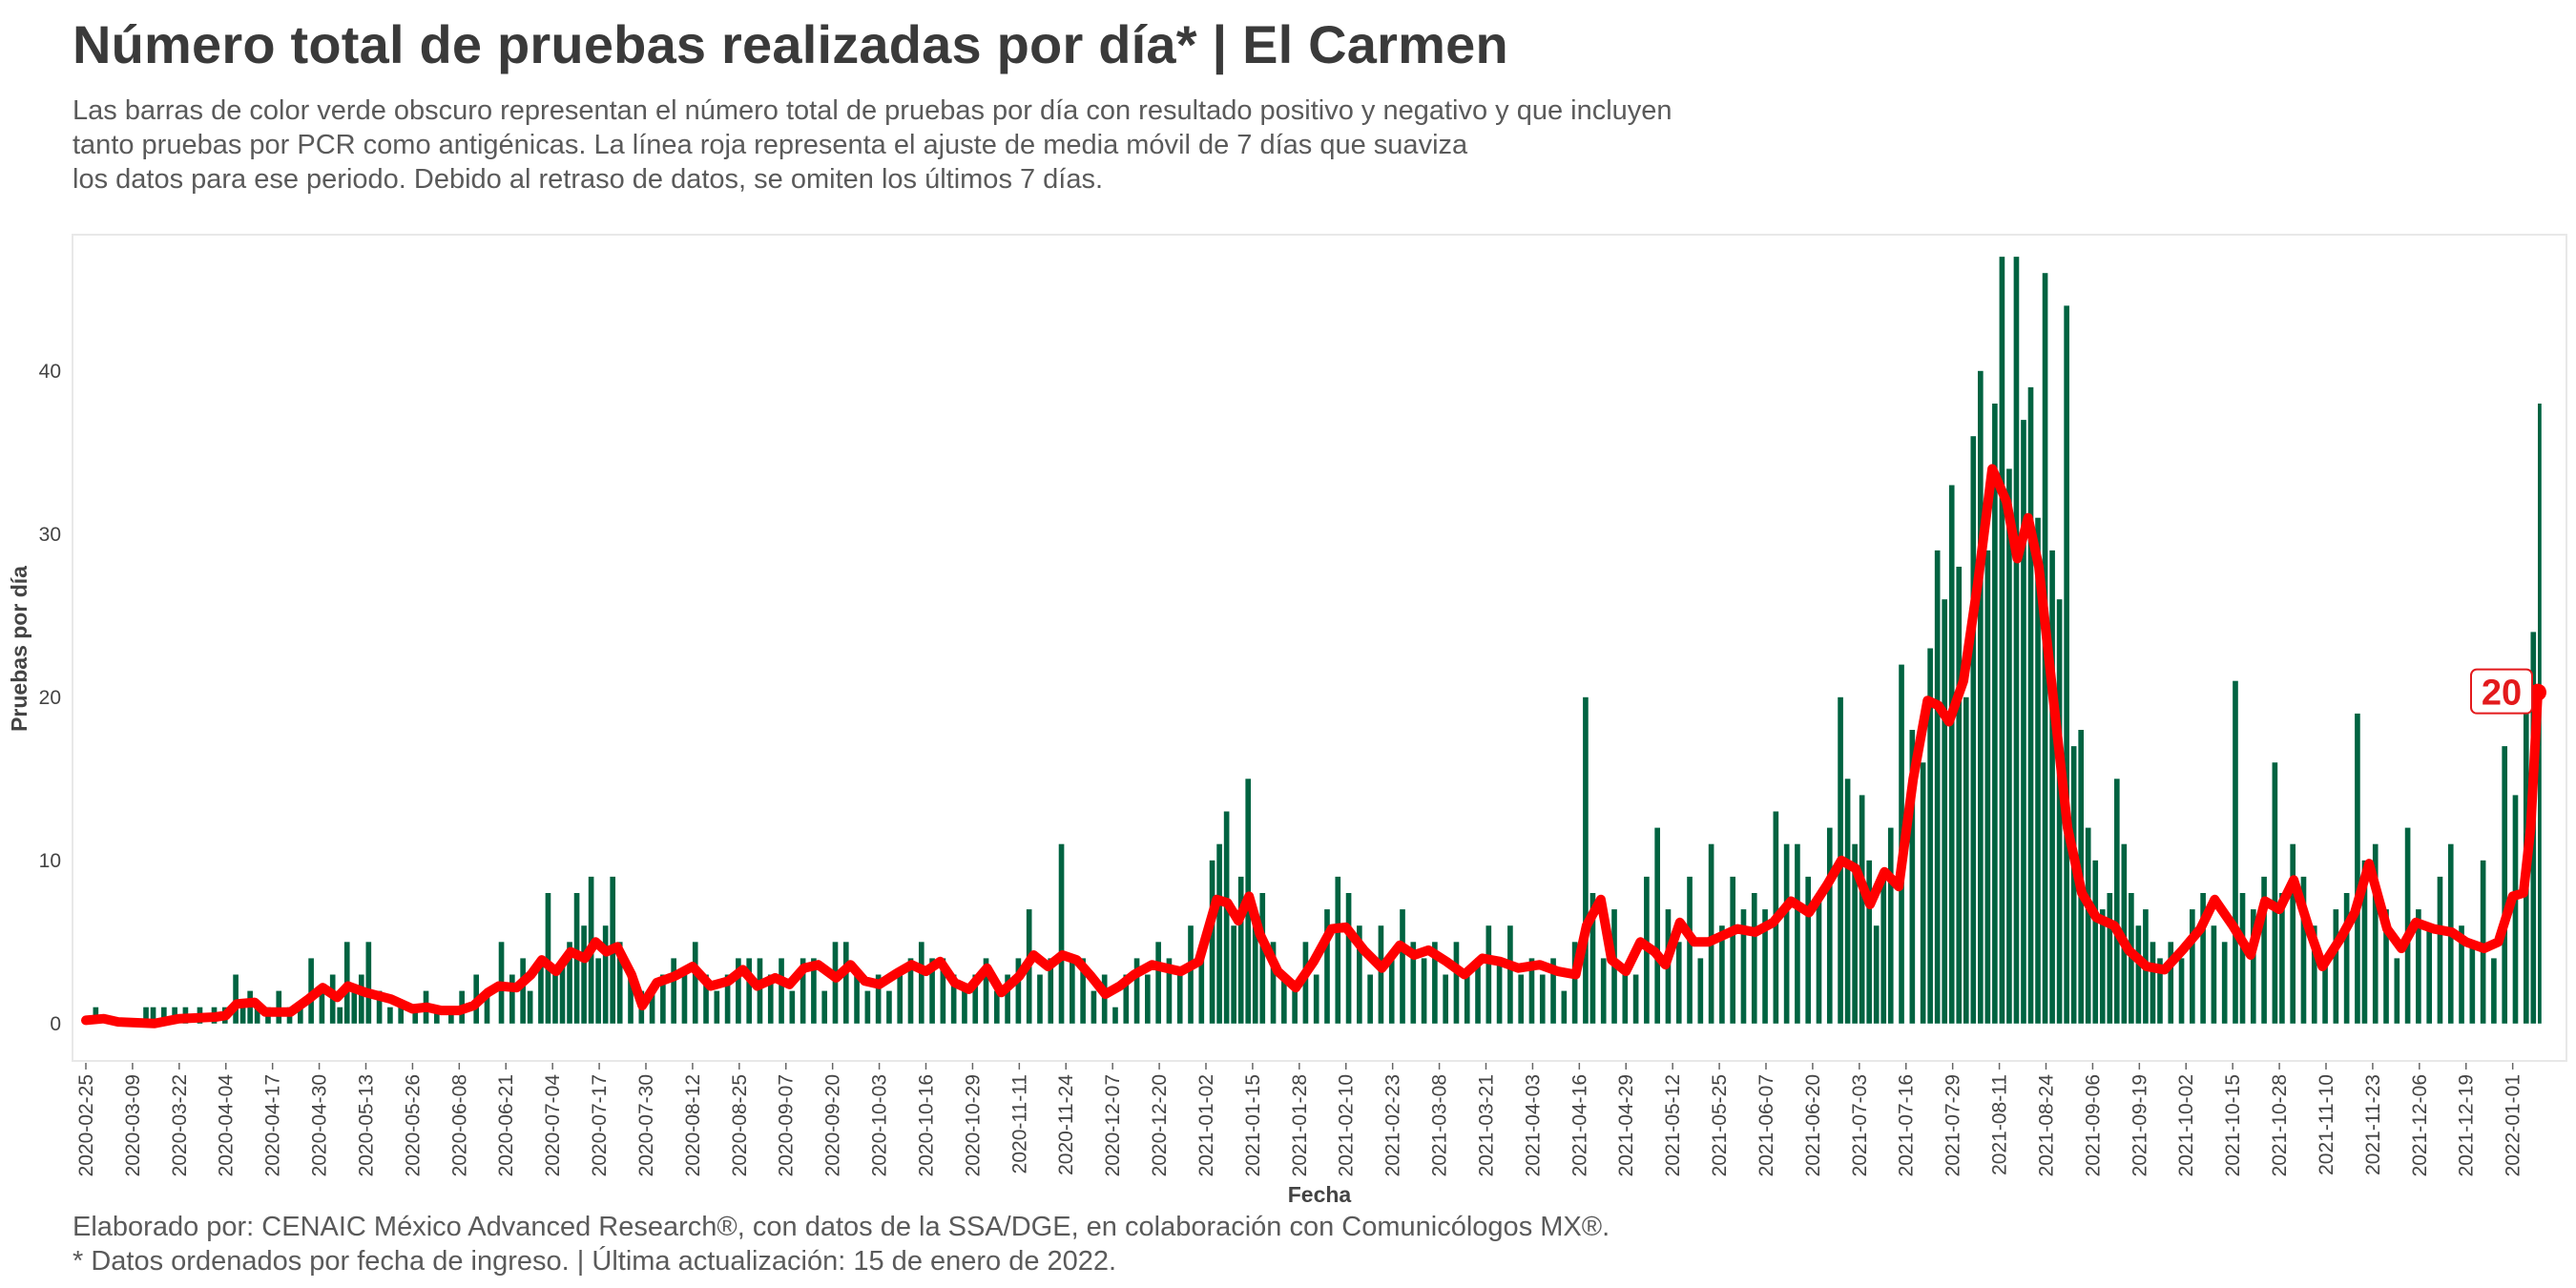 This screenshot has height=1288, width=2576. I want to click on x-tick-label: 2020-12-07, so click(1113, 1125).